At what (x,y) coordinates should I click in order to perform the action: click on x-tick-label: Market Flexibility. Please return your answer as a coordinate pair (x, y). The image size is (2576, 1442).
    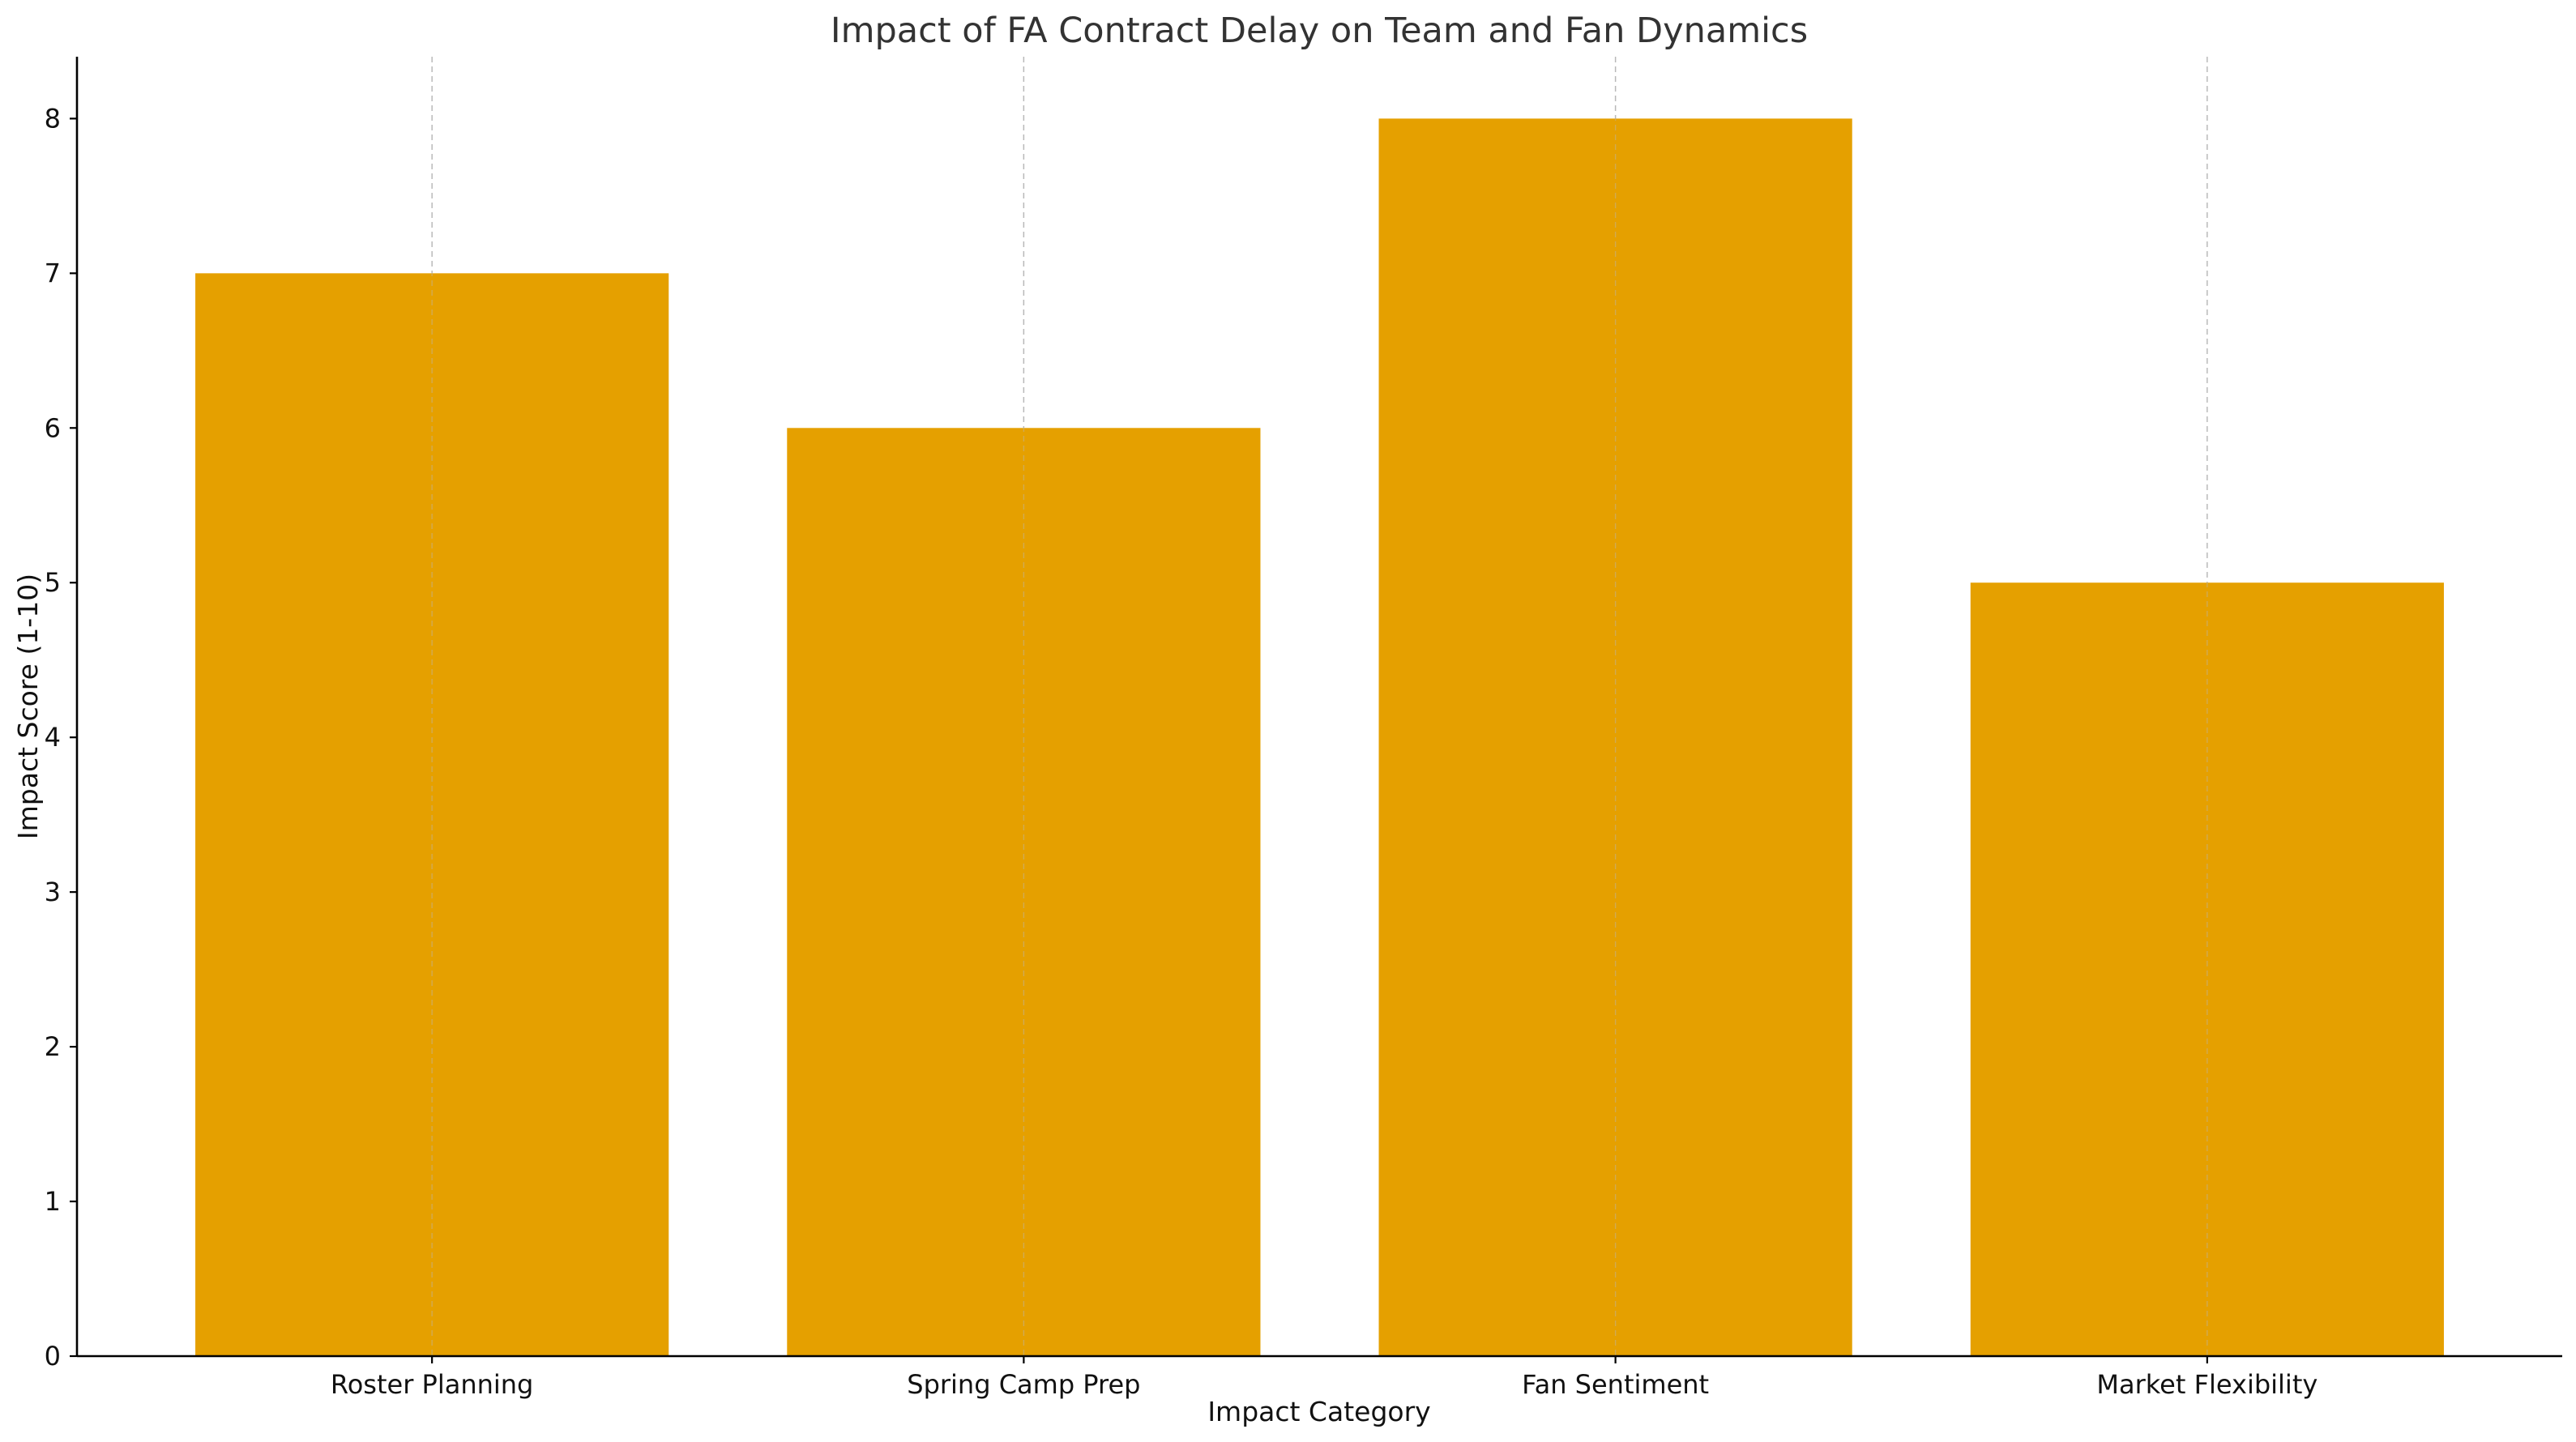
    Looking at the image, I should click on (2207, 1384).